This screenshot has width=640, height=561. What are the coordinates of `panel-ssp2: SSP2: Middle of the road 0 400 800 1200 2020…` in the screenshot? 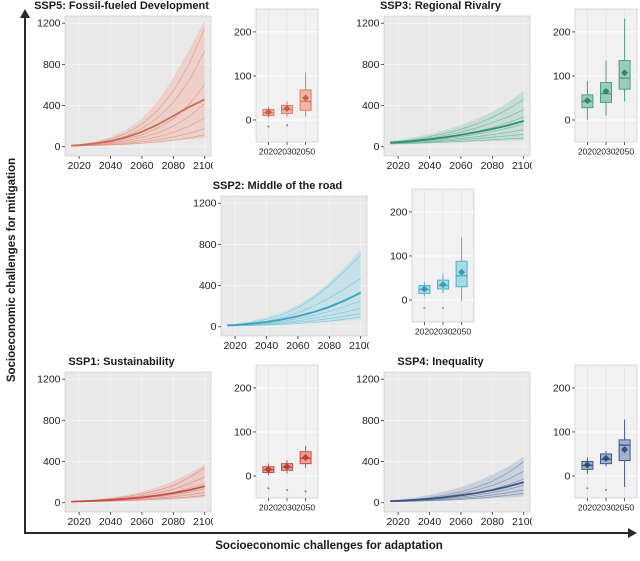 It's located at (332, 266).